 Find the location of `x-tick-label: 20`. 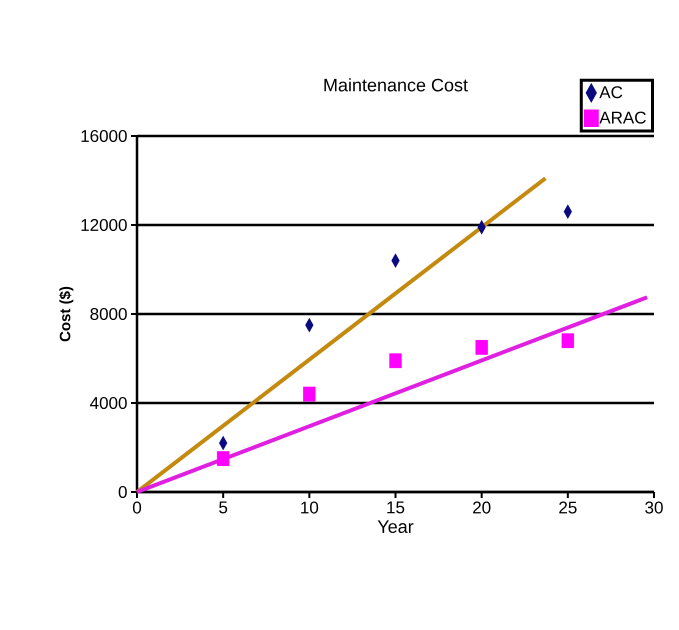

x-tick-label: 20 is located at coordinates (481, 508).